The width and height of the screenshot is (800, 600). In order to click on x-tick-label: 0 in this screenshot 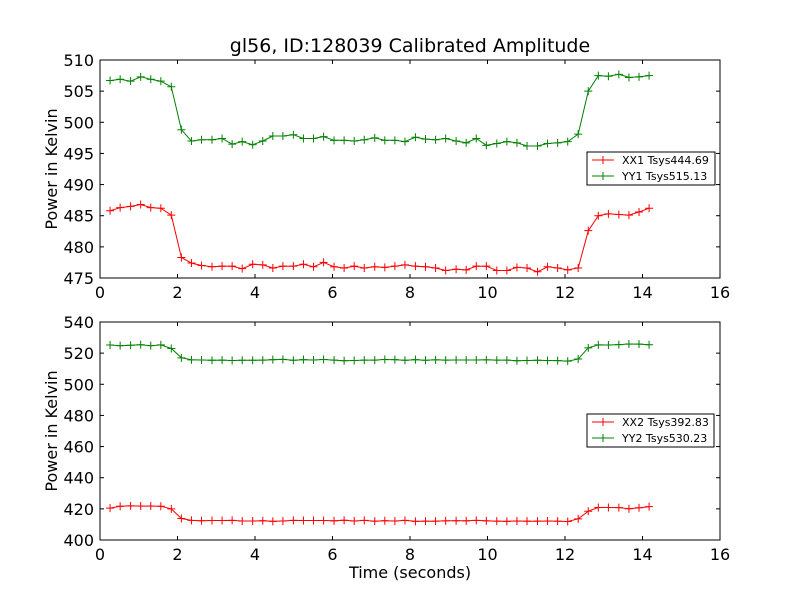, I will do `click(100, 292)`.